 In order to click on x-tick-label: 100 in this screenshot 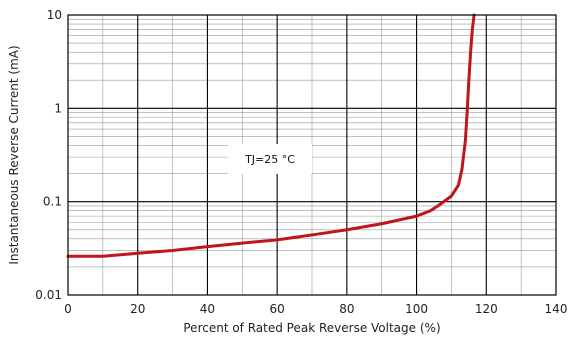, I will do `click(416, 309)`.